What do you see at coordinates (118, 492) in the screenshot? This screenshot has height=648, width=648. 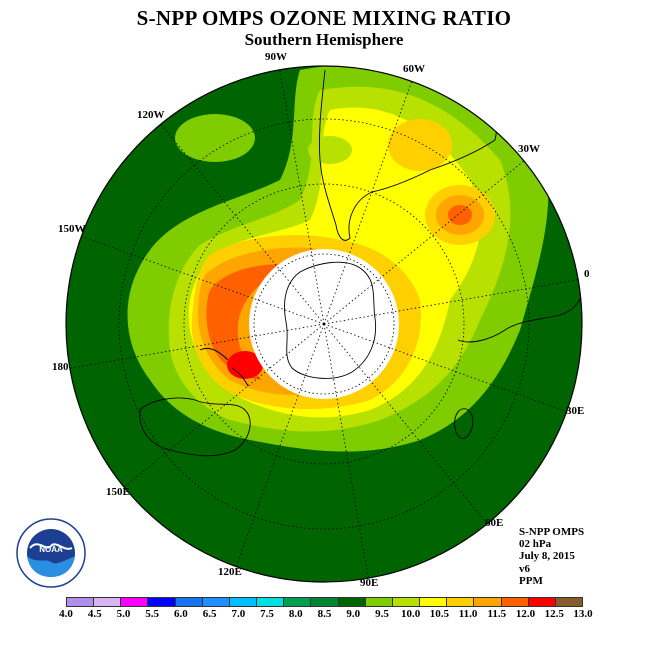 I see `lon-label-150e: 150E` at bounding box center [118, 492].